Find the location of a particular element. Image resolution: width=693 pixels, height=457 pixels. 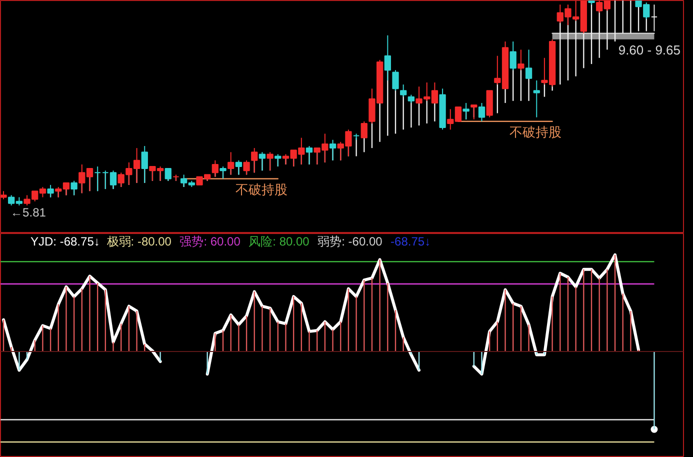

text: -68.75↓ is located at coordinates (410, 241).